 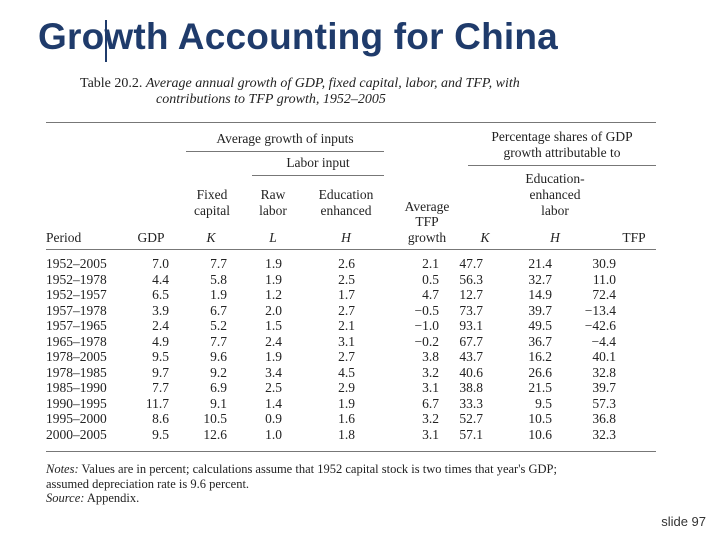 I want to click on header-h: H, so click(x=346, y=237).